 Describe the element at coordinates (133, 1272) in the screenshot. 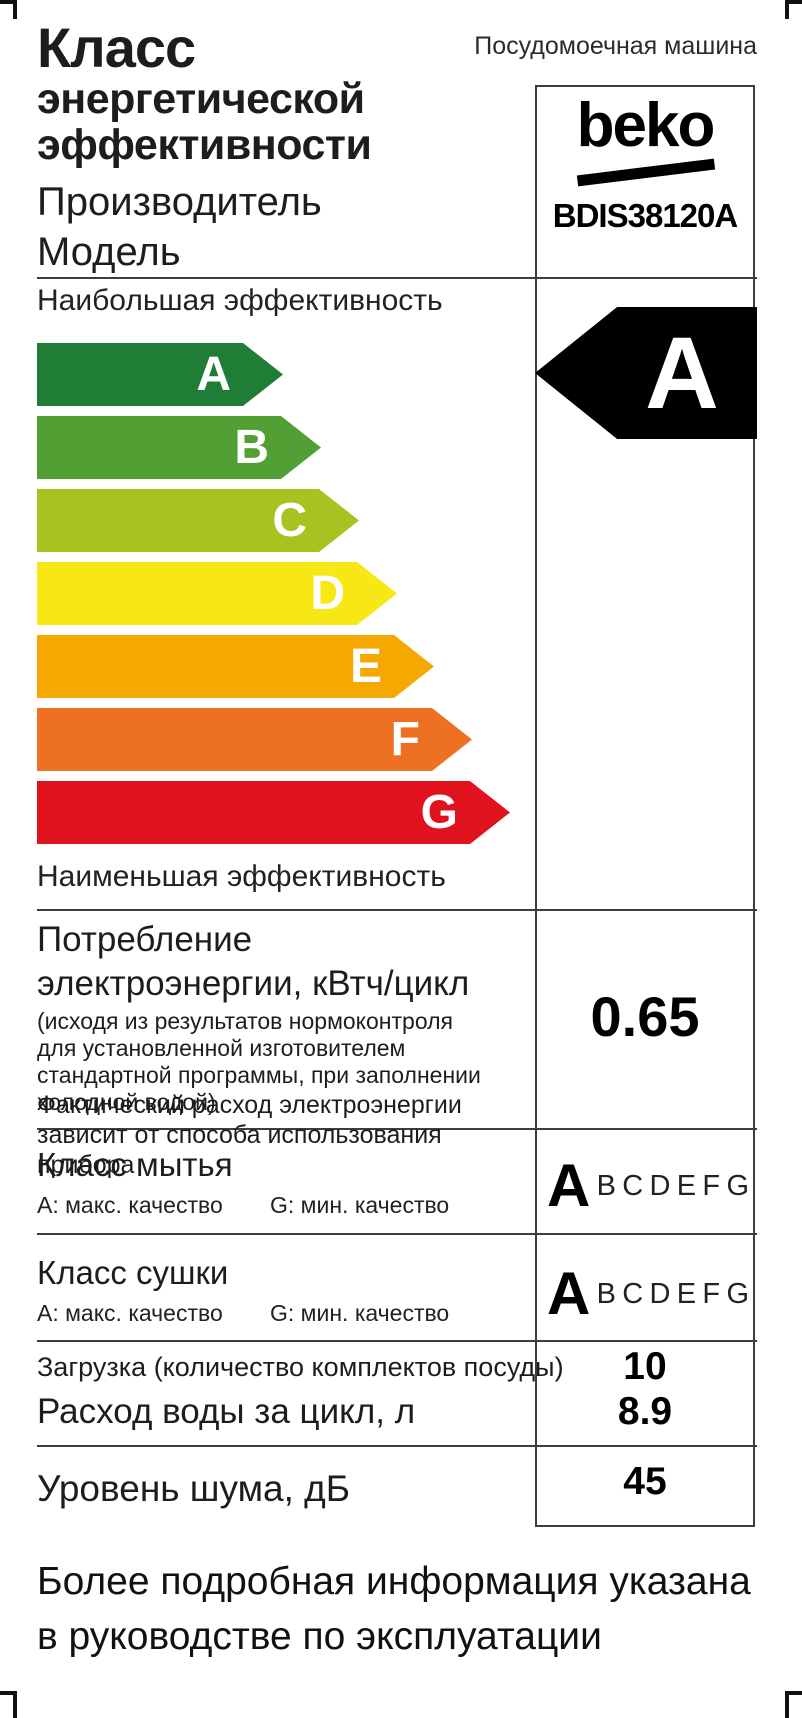

I see `drying-class-label: Класс сушки` at that location.